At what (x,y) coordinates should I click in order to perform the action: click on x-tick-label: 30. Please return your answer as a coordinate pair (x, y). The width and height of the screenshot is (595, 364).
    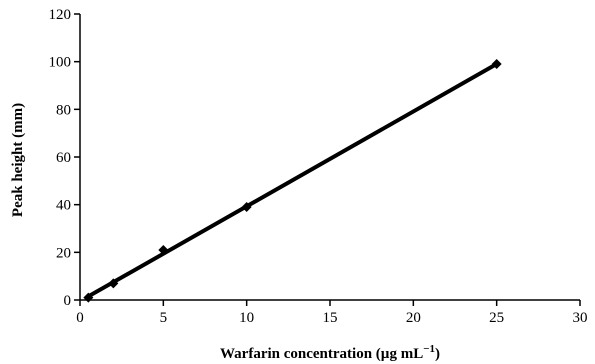
    Looking at the image, I should click on (580, 318).